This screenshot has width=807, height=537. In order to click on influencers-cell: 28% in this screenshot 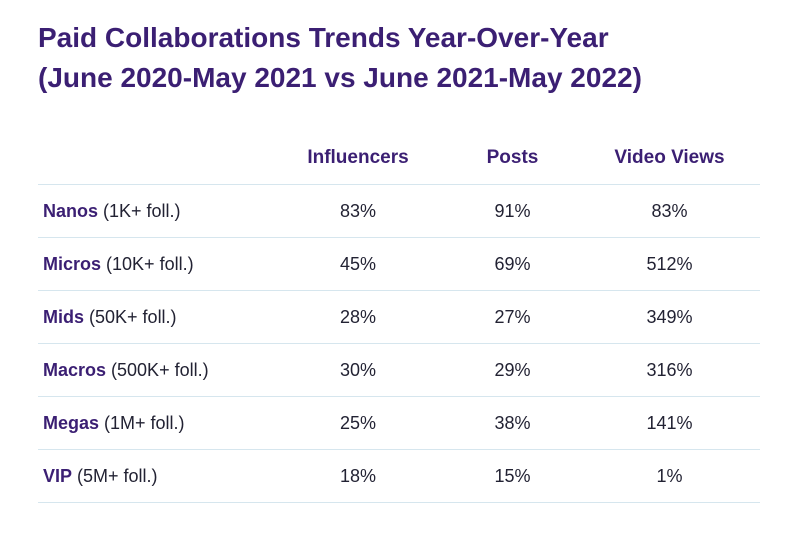, I will do `click(358, 317)`.